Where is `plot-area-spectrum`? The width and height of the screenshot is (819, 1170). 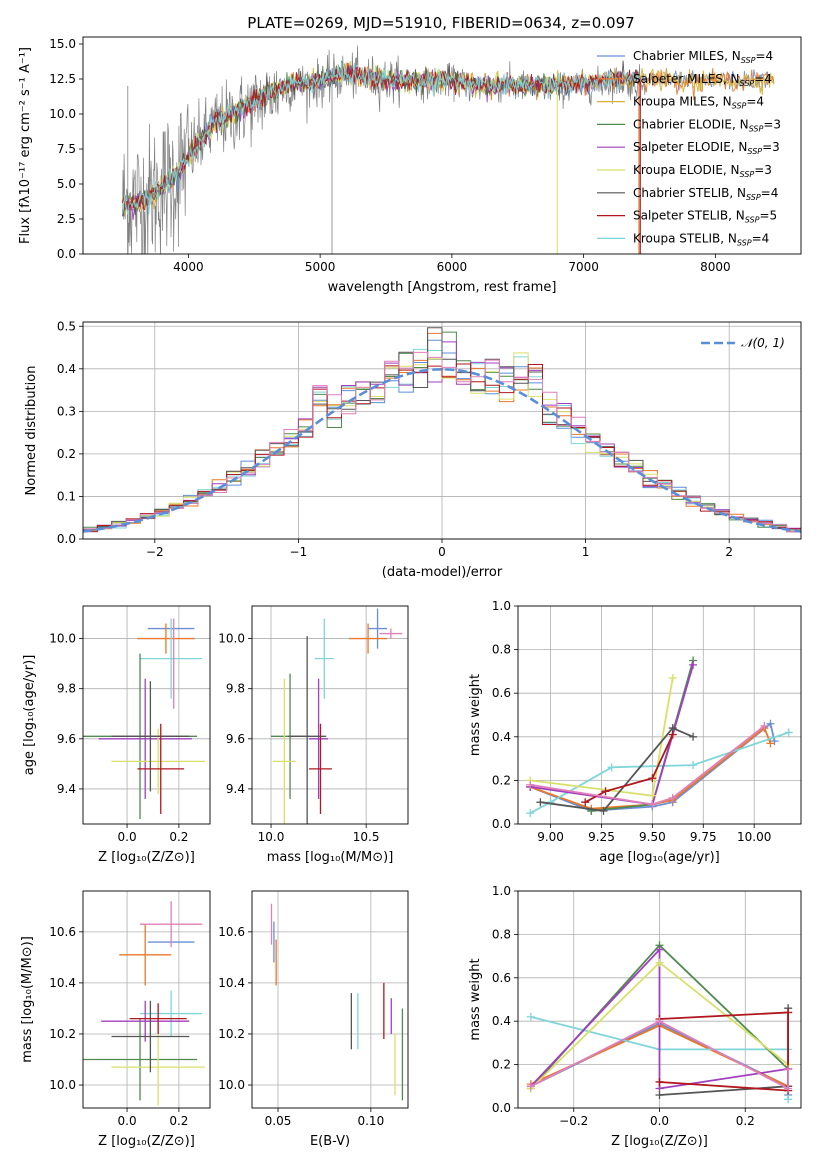
plot-area-spectrum is located at coordinates (448, 149).